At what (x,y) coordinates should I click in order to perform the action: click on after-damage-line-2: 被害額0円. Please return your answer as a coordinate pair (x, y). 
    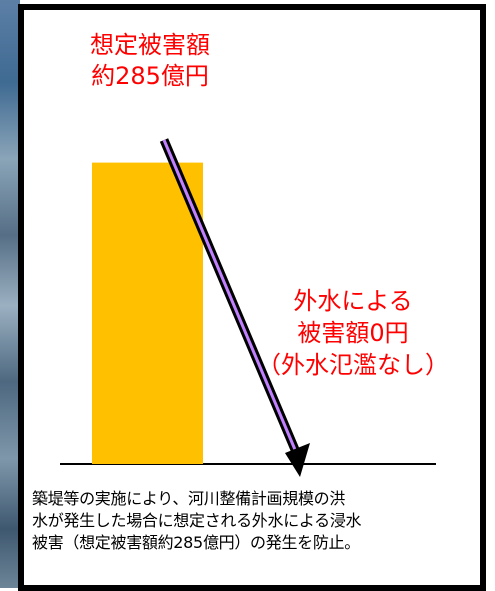
    Looking at the image, I should click on (353, 333).